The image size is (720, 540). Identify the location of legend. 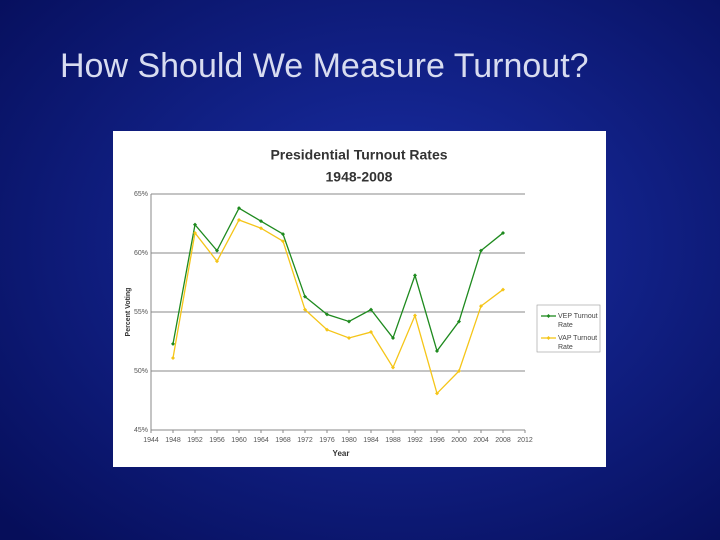
(568, 328).